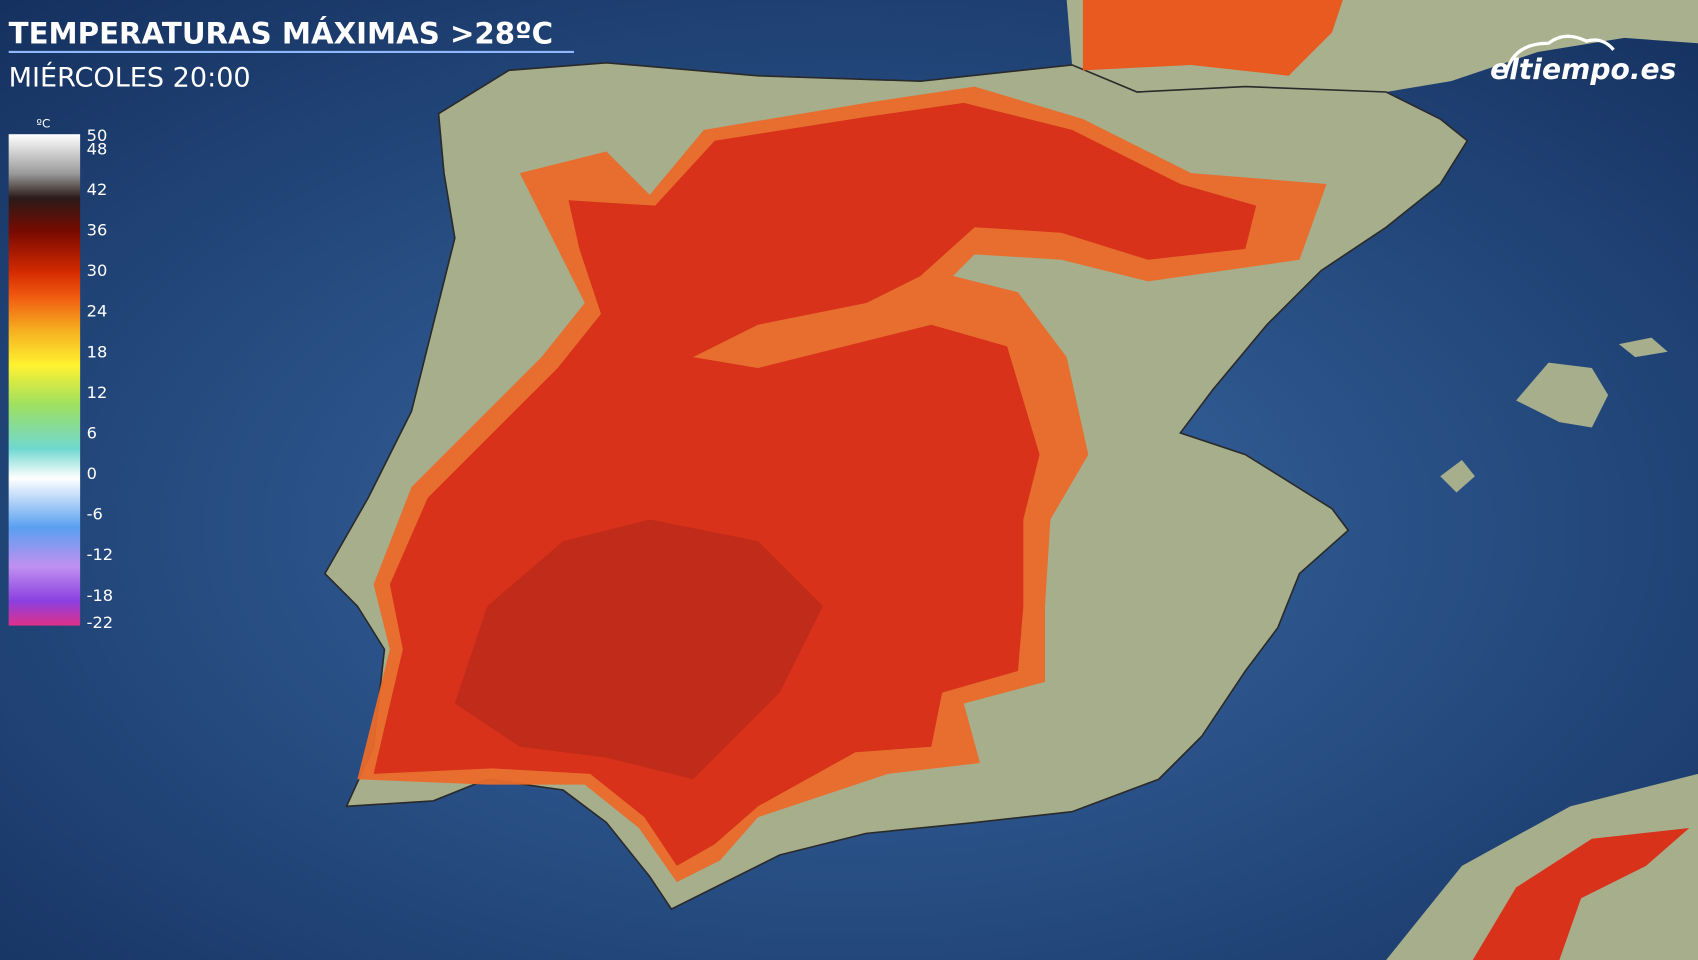  Describe the element at coordinates (1581, 893) in the screenshot. I see `heat-zone-africa` at that location.